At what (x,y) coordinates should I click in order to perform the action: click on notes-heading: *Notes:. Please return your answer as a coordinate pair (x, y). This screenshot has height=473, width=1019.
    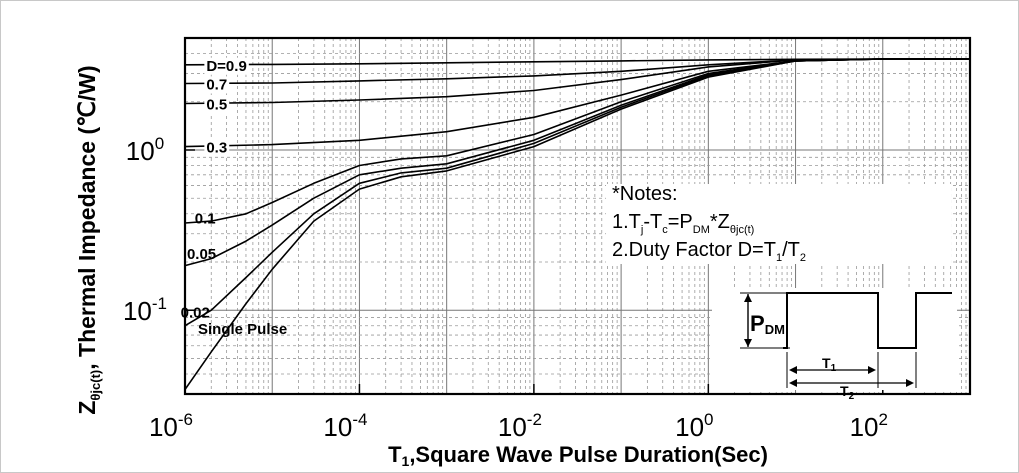
    Looking at the image, I should click on (645, 194).